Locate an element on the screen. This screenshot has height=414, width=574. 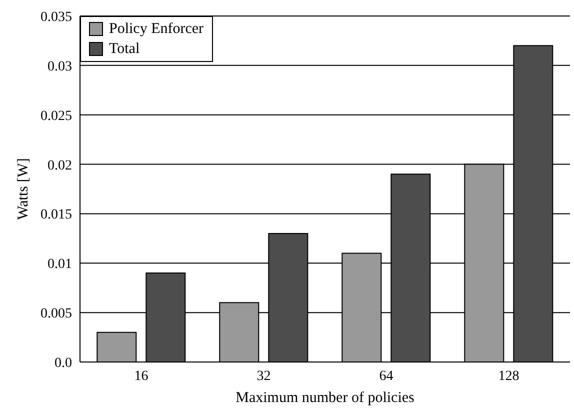
y-tick-label: 0.015 is located at coordinates (56, 215).